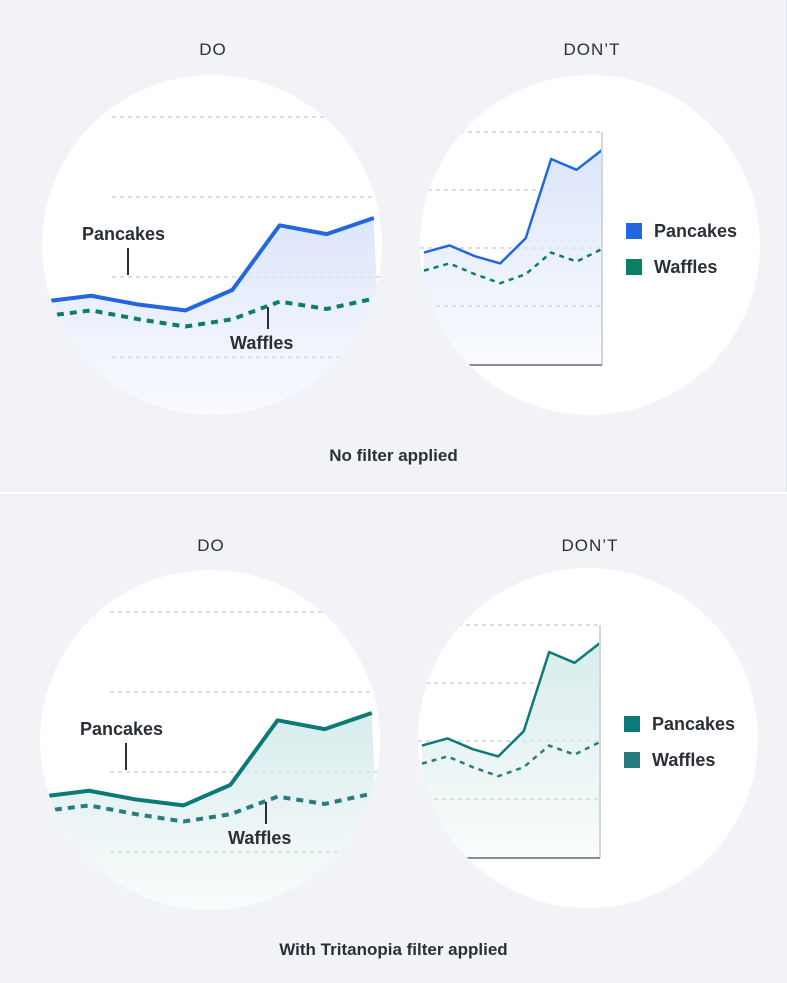 This screenshot has width=787, height=983. Describe the element at coordinates (393, 455) in the screenshot. I see `caption-no-filter: No filter applied` at that location.